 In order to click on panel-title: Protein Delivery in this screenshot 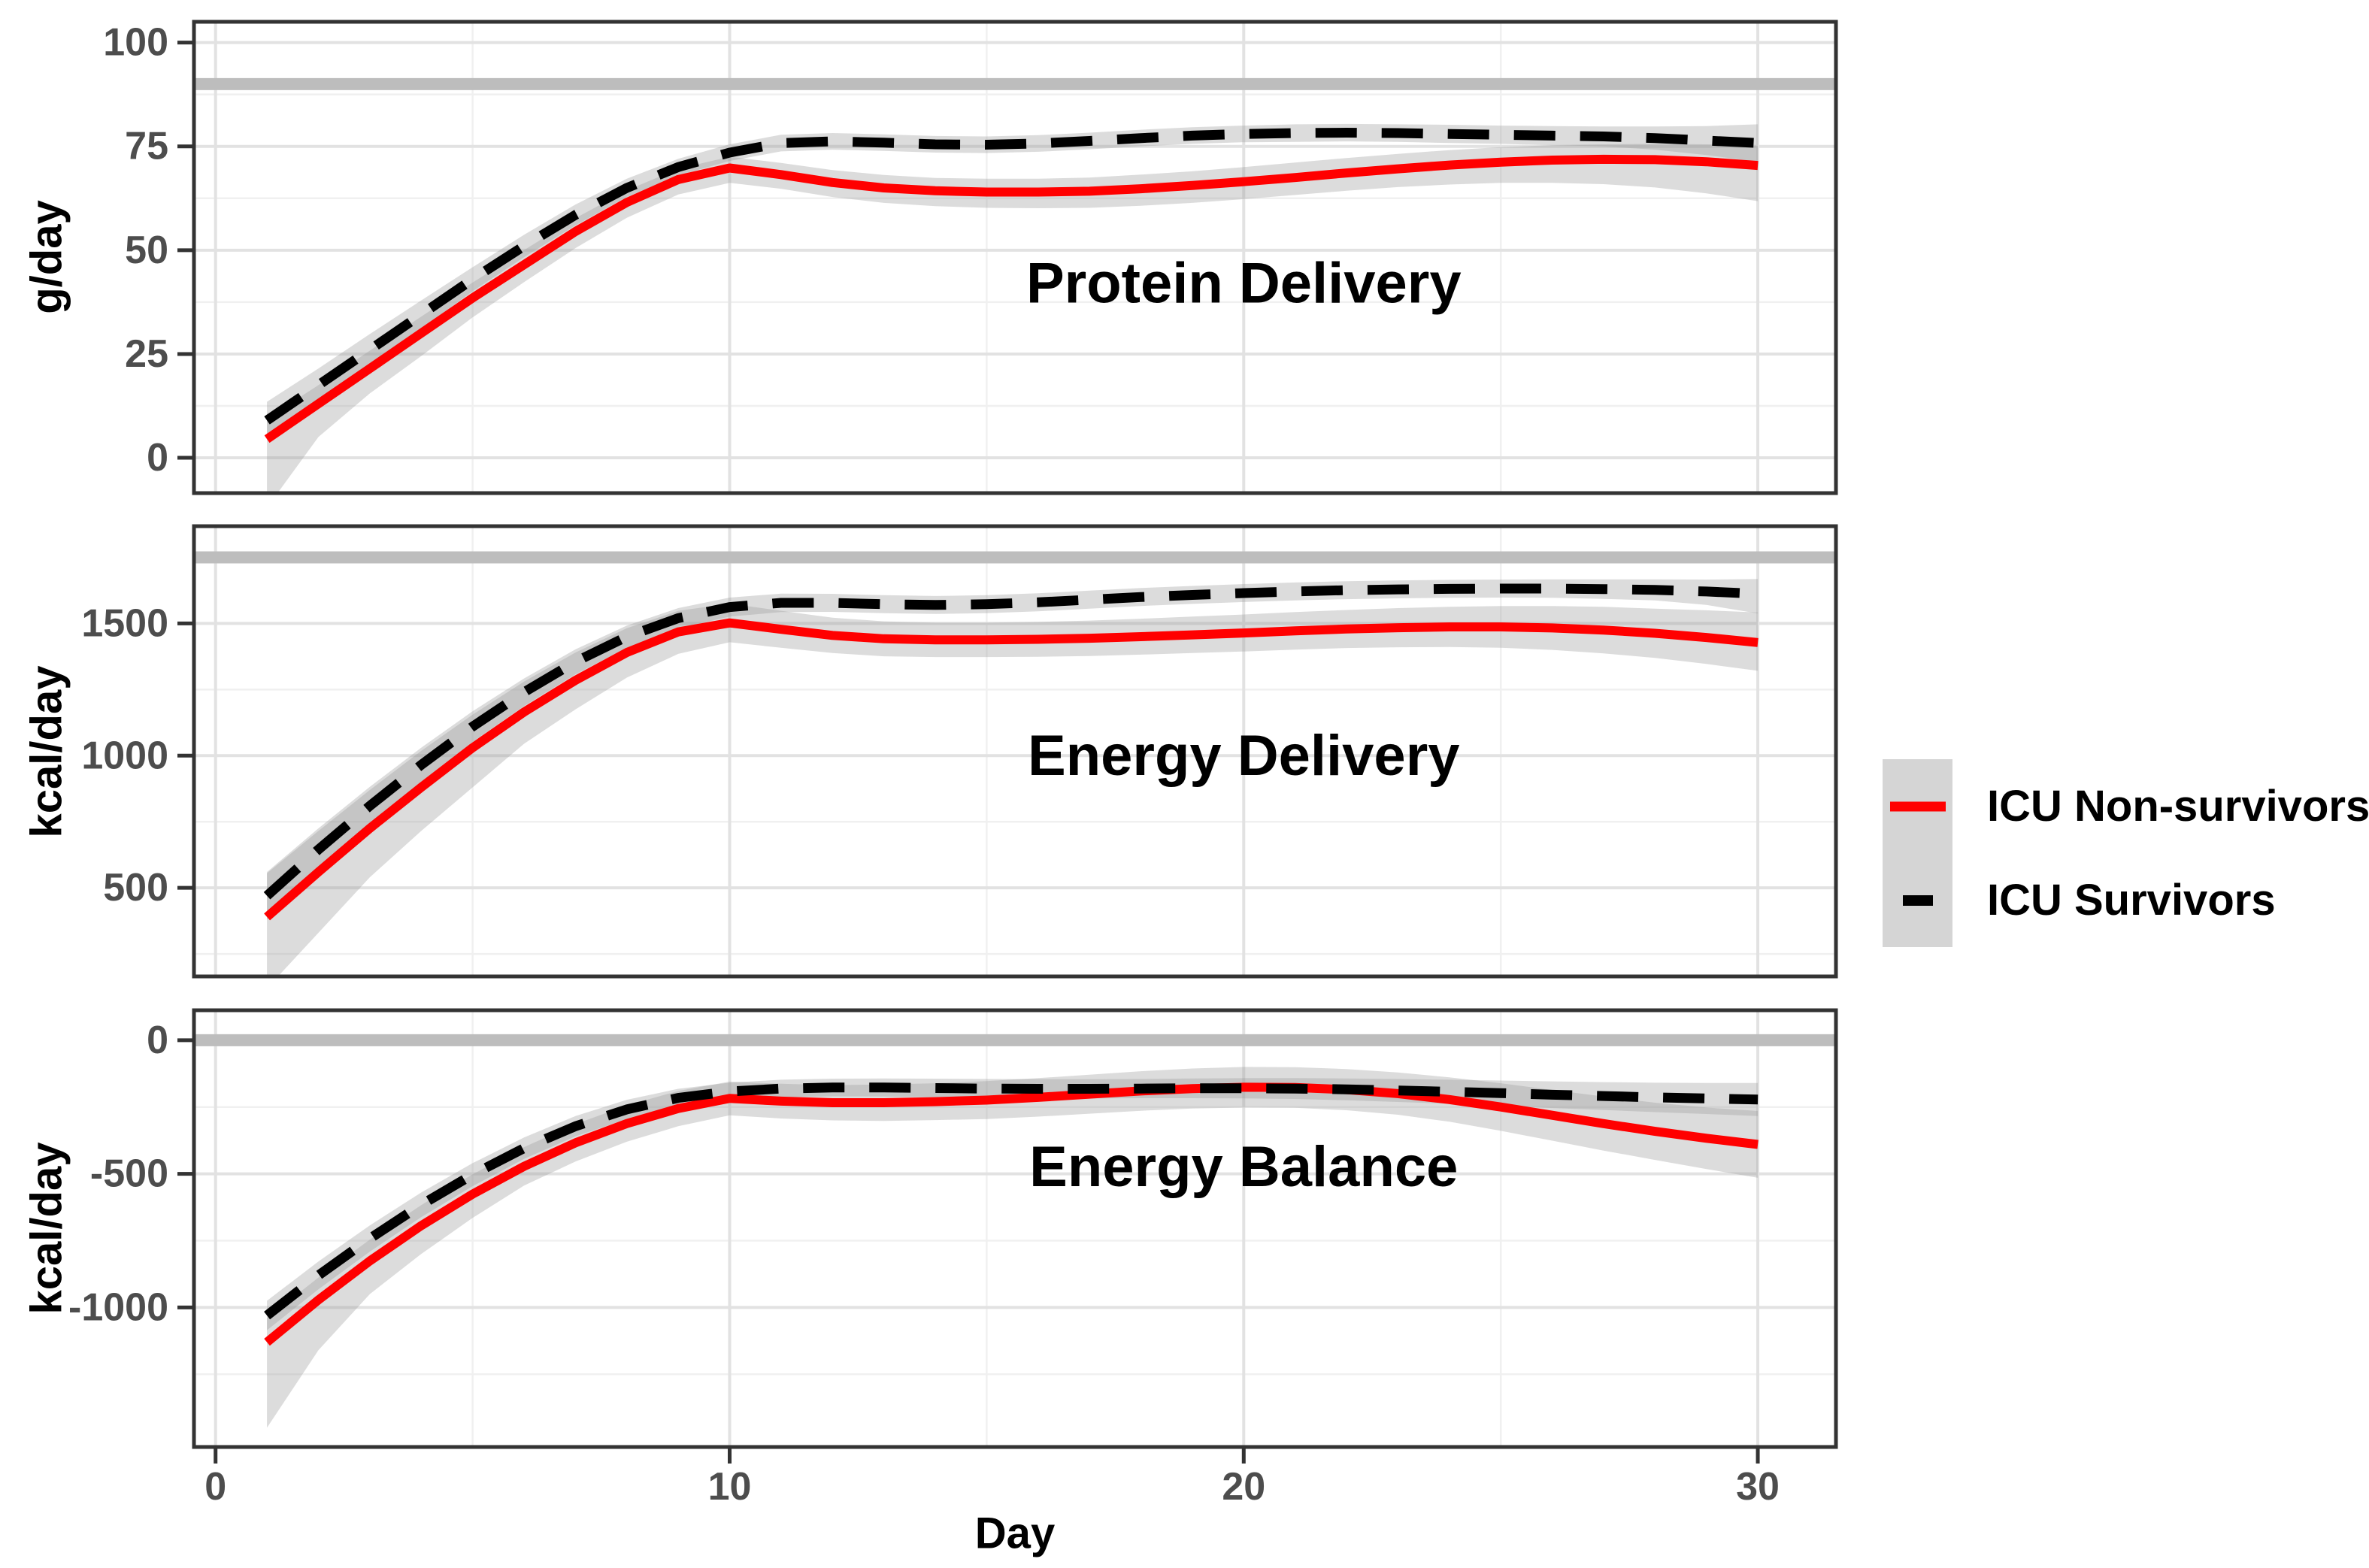, I will do `click(1244, 284)`.